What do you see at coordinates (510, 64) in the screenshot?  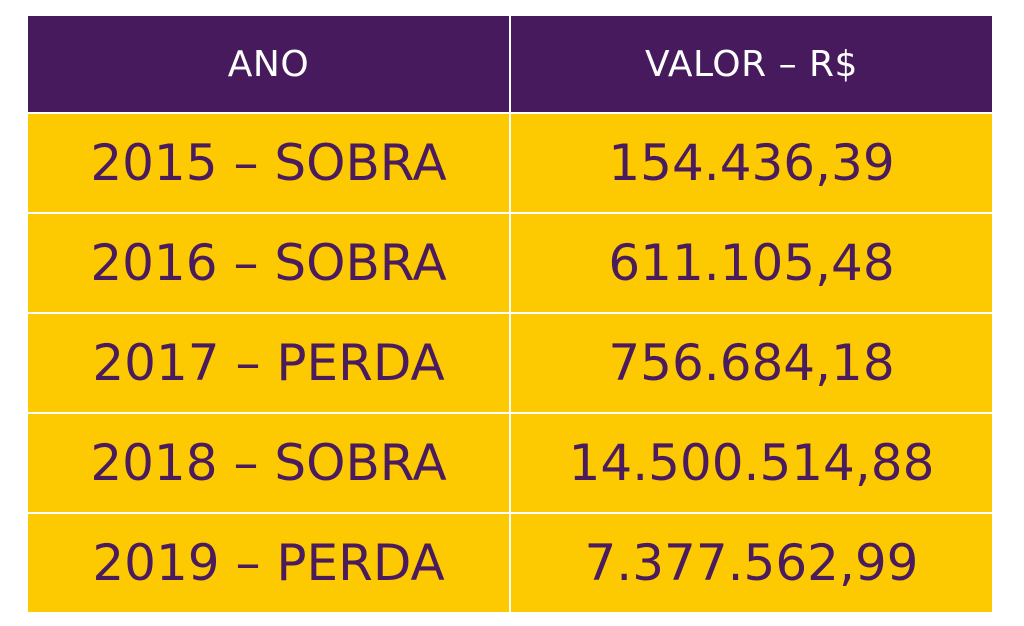 I see `table-header-row: ANO VALOR – R$` at bounding box center [510, 64].